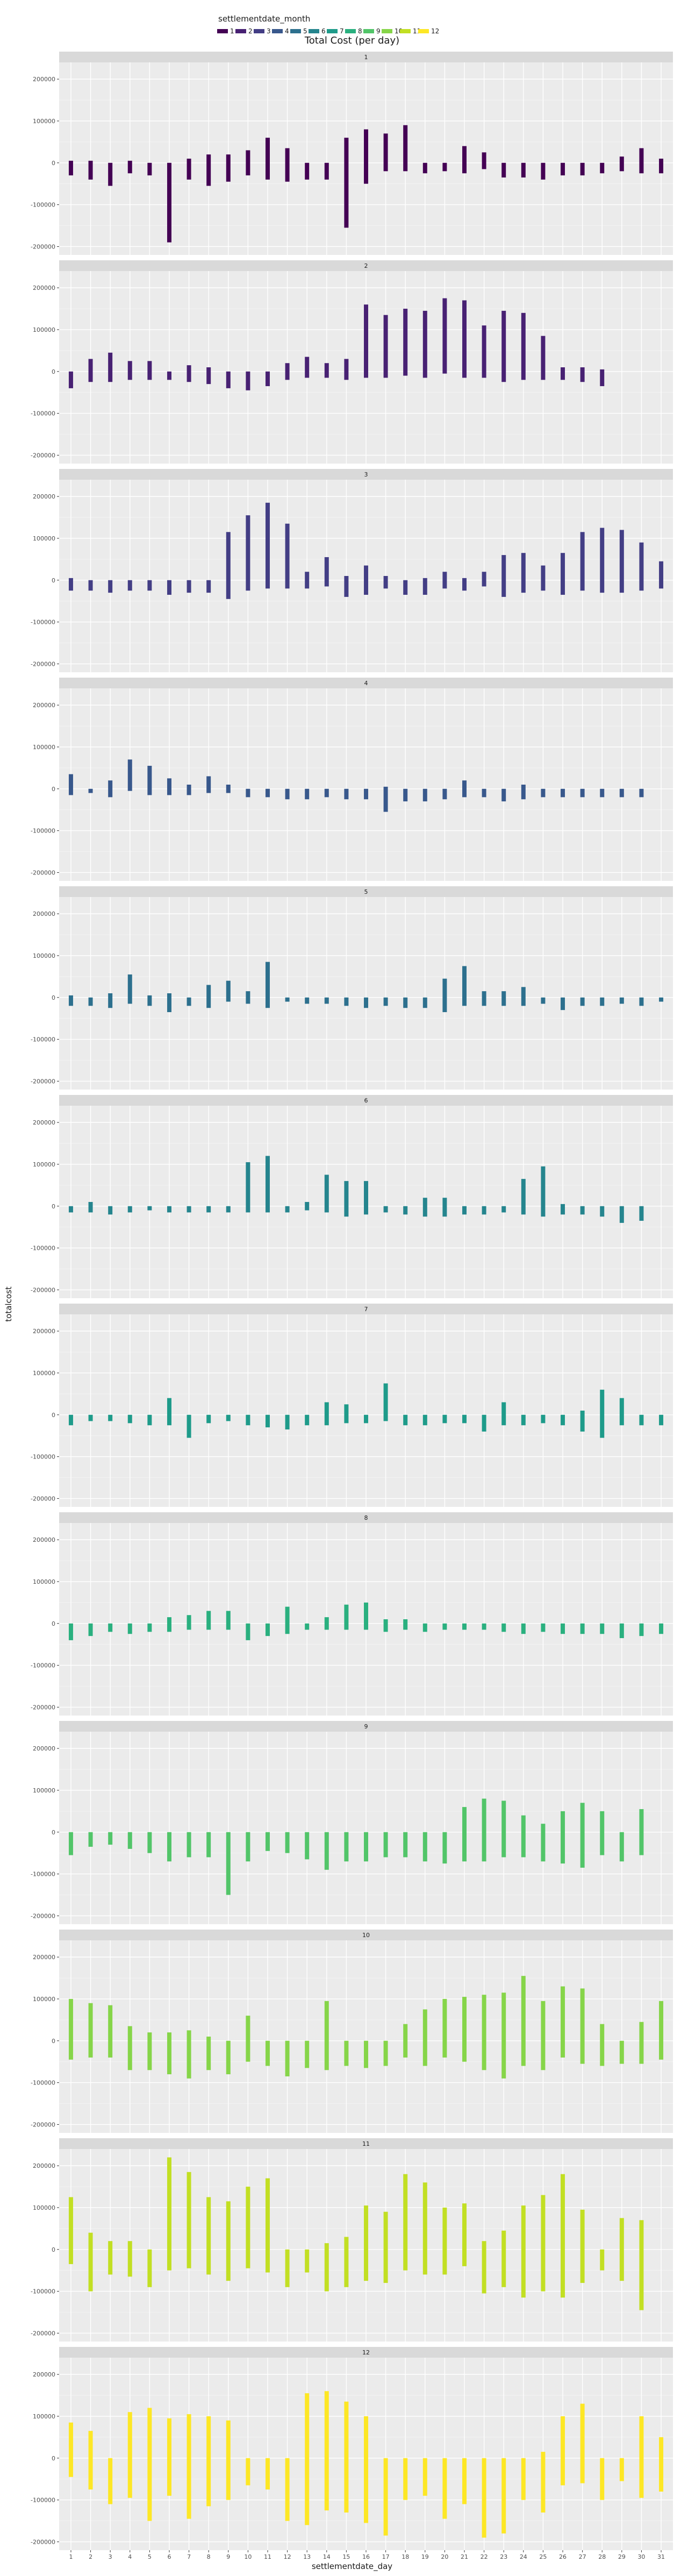 The width and height of the screenshot is (681, 2576). Describe the element at coordinates (366, 2352) in the screenshot. I see `facet-strip-label: 12` at that location.